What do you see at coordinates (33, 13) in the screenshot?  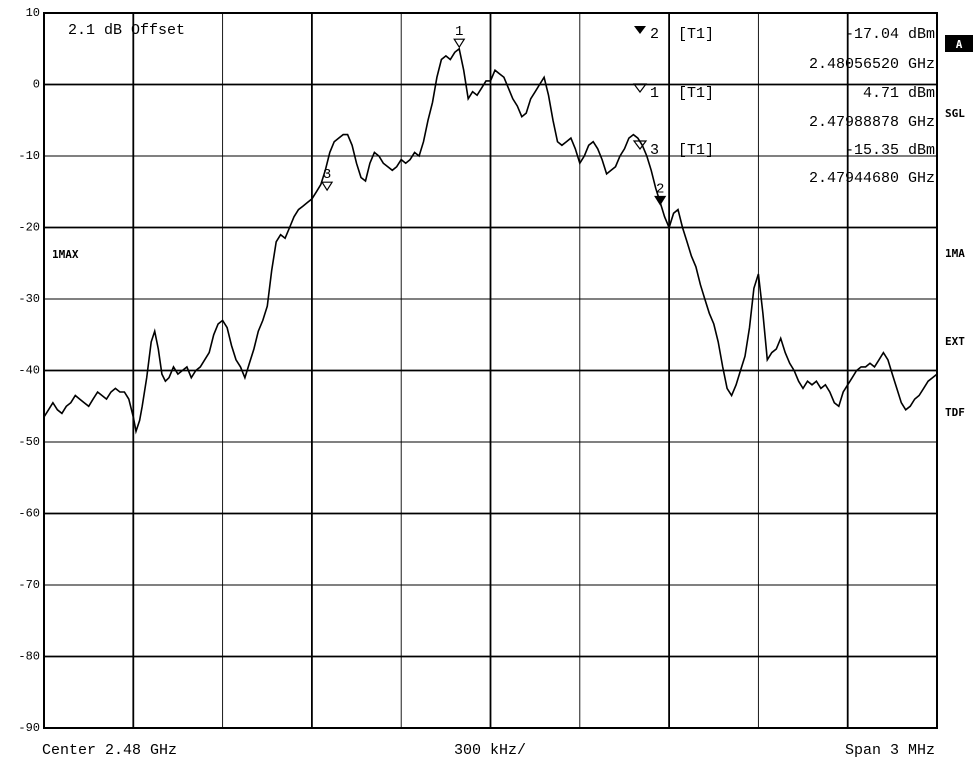 I see `y-tick-label: 10` at bounding box center [33, 13].